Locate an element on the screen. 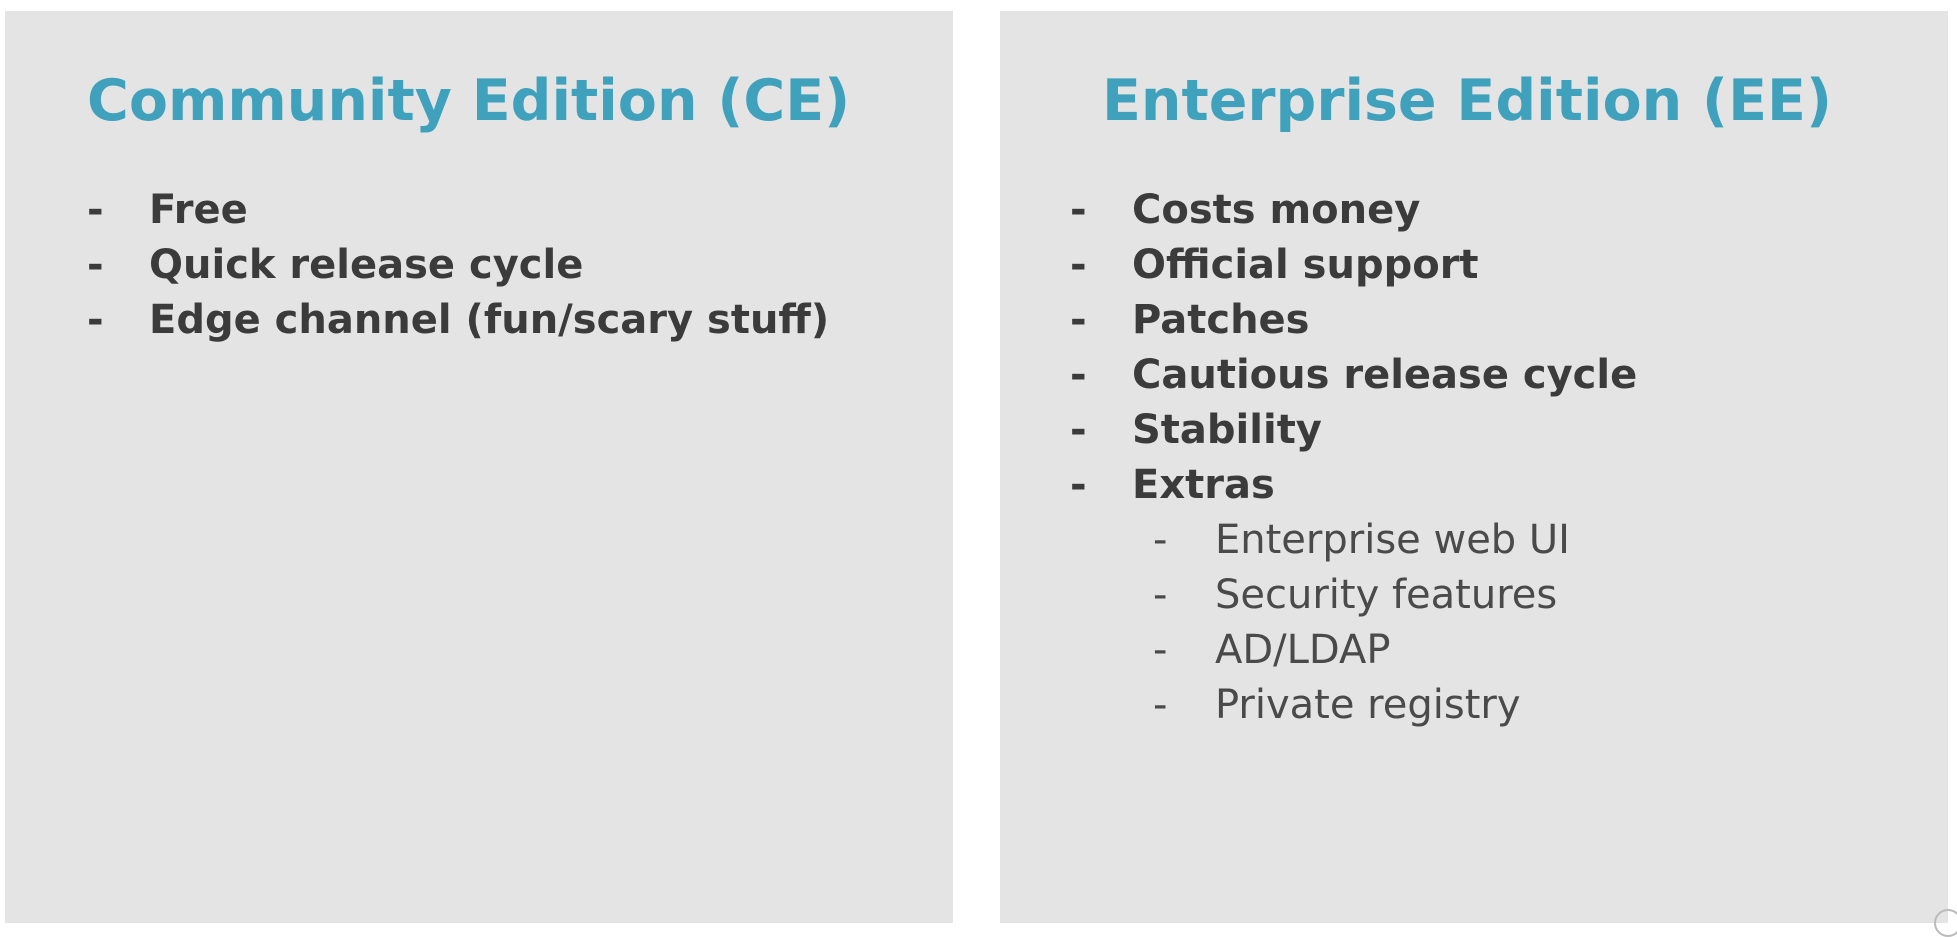  list-item: - Costs money is located at coordinates (1353, 210).